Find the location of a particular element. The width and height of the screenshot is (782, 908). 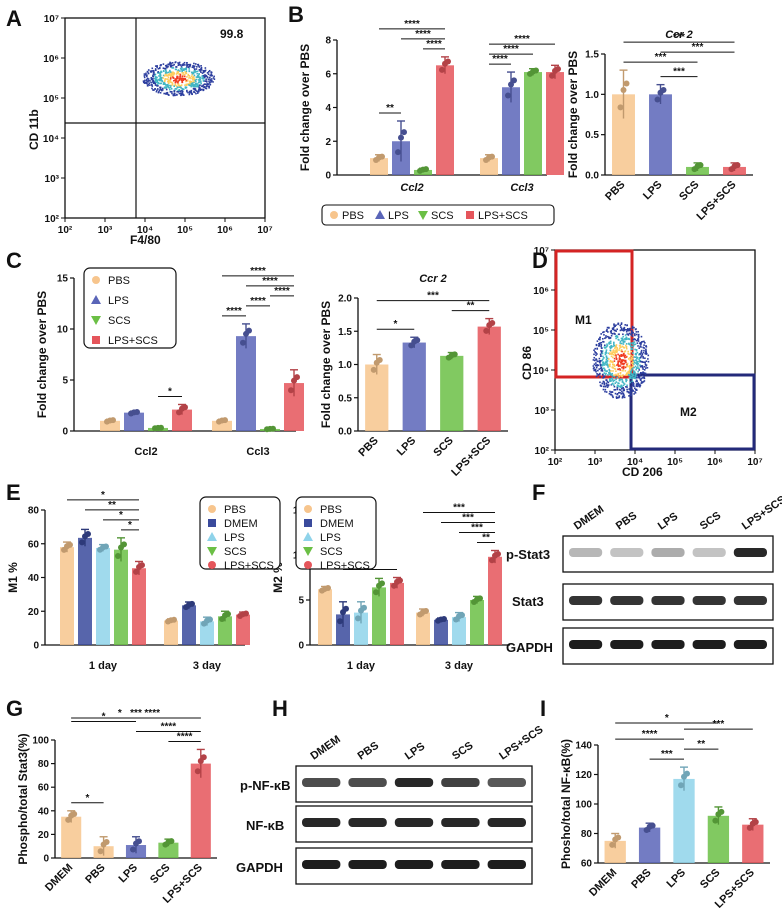

y-axis-label: M2 % is located at coordinates (278, 577).